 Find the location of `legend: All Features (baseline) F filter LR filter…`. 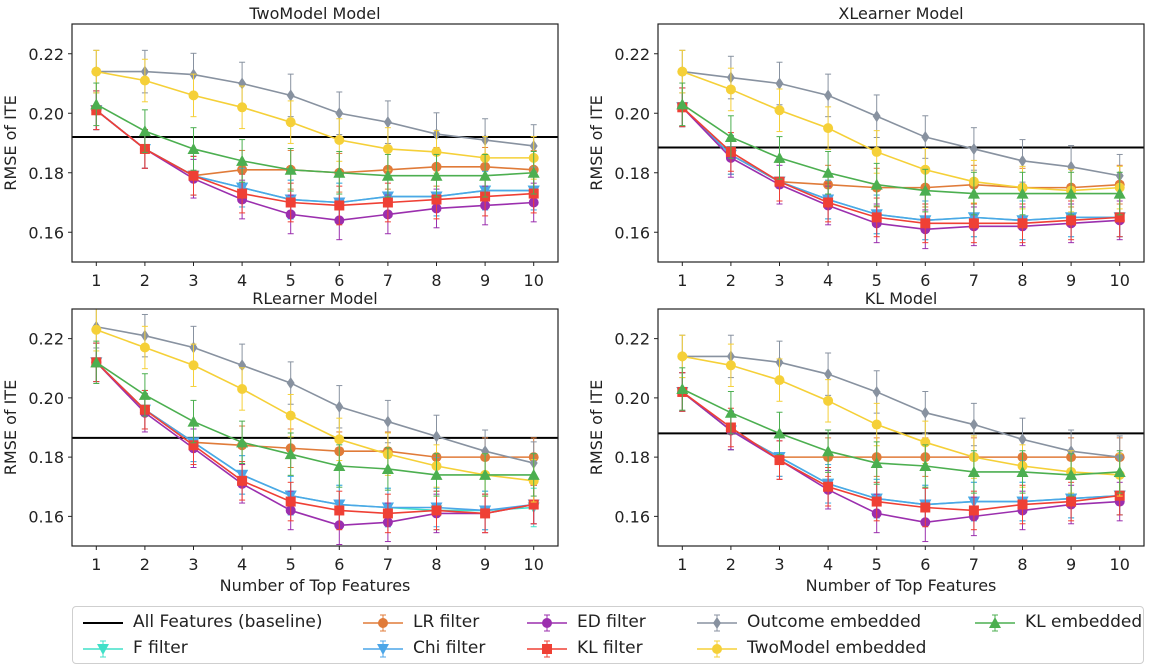

legend: All Features (baseline) F filter LR filter… is located at coordinates (608, 635).